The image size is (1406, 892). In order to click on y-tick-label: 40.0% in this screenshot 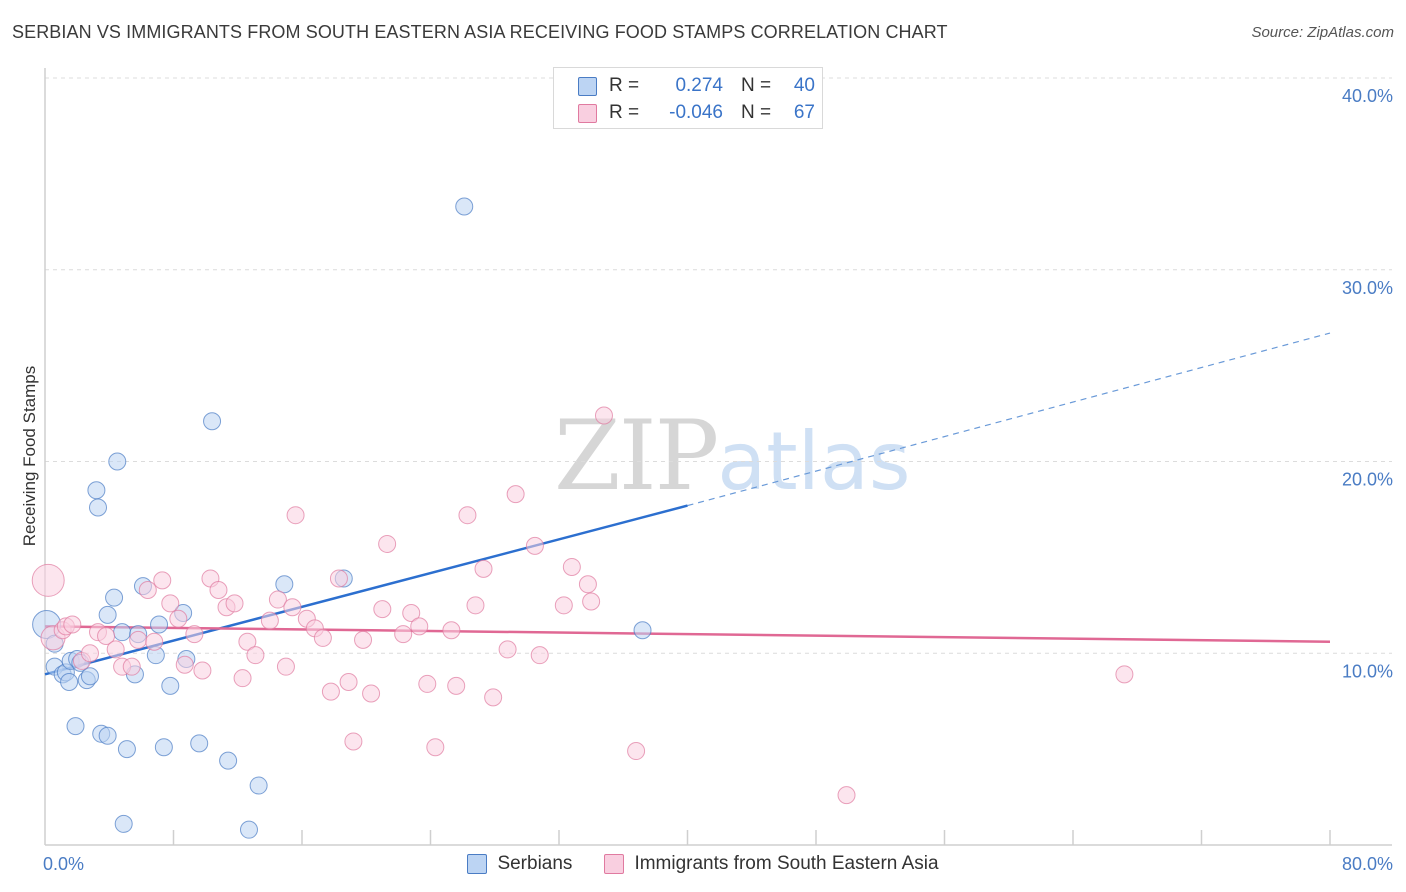, I will do `click(1367, 96)`.